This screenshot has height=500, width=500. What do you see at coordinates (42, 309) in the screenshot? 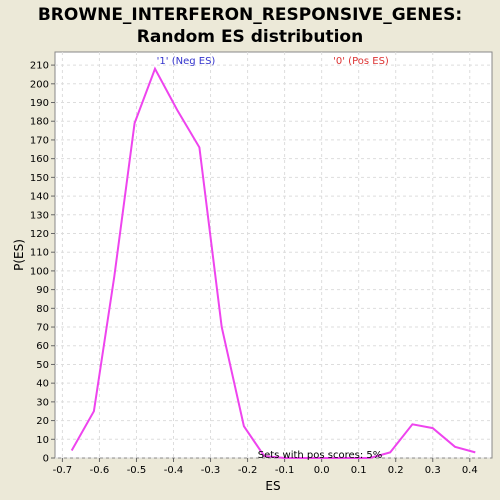
I see `y-tick-label: 80` at bounding box center [42, 309].